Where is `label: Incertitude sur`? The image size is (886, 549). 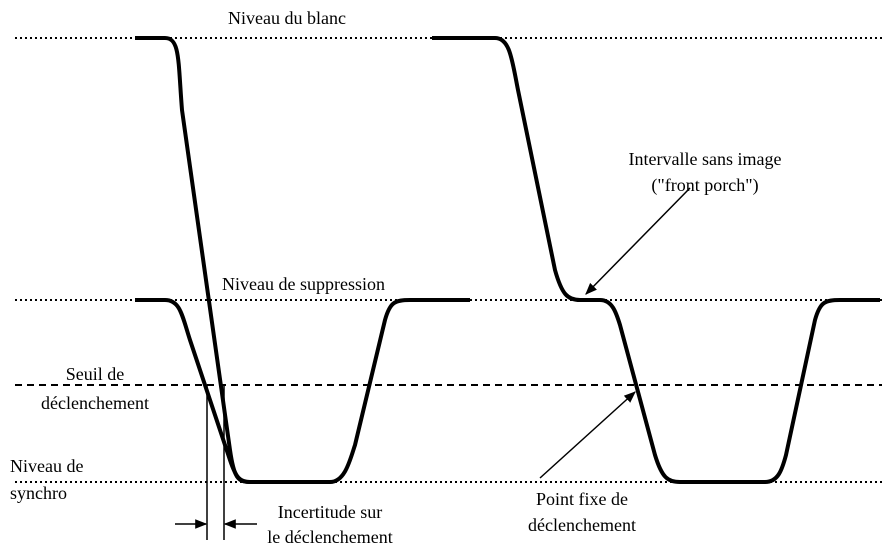
label: Incertitude sur is located at coordinates (330, 512).